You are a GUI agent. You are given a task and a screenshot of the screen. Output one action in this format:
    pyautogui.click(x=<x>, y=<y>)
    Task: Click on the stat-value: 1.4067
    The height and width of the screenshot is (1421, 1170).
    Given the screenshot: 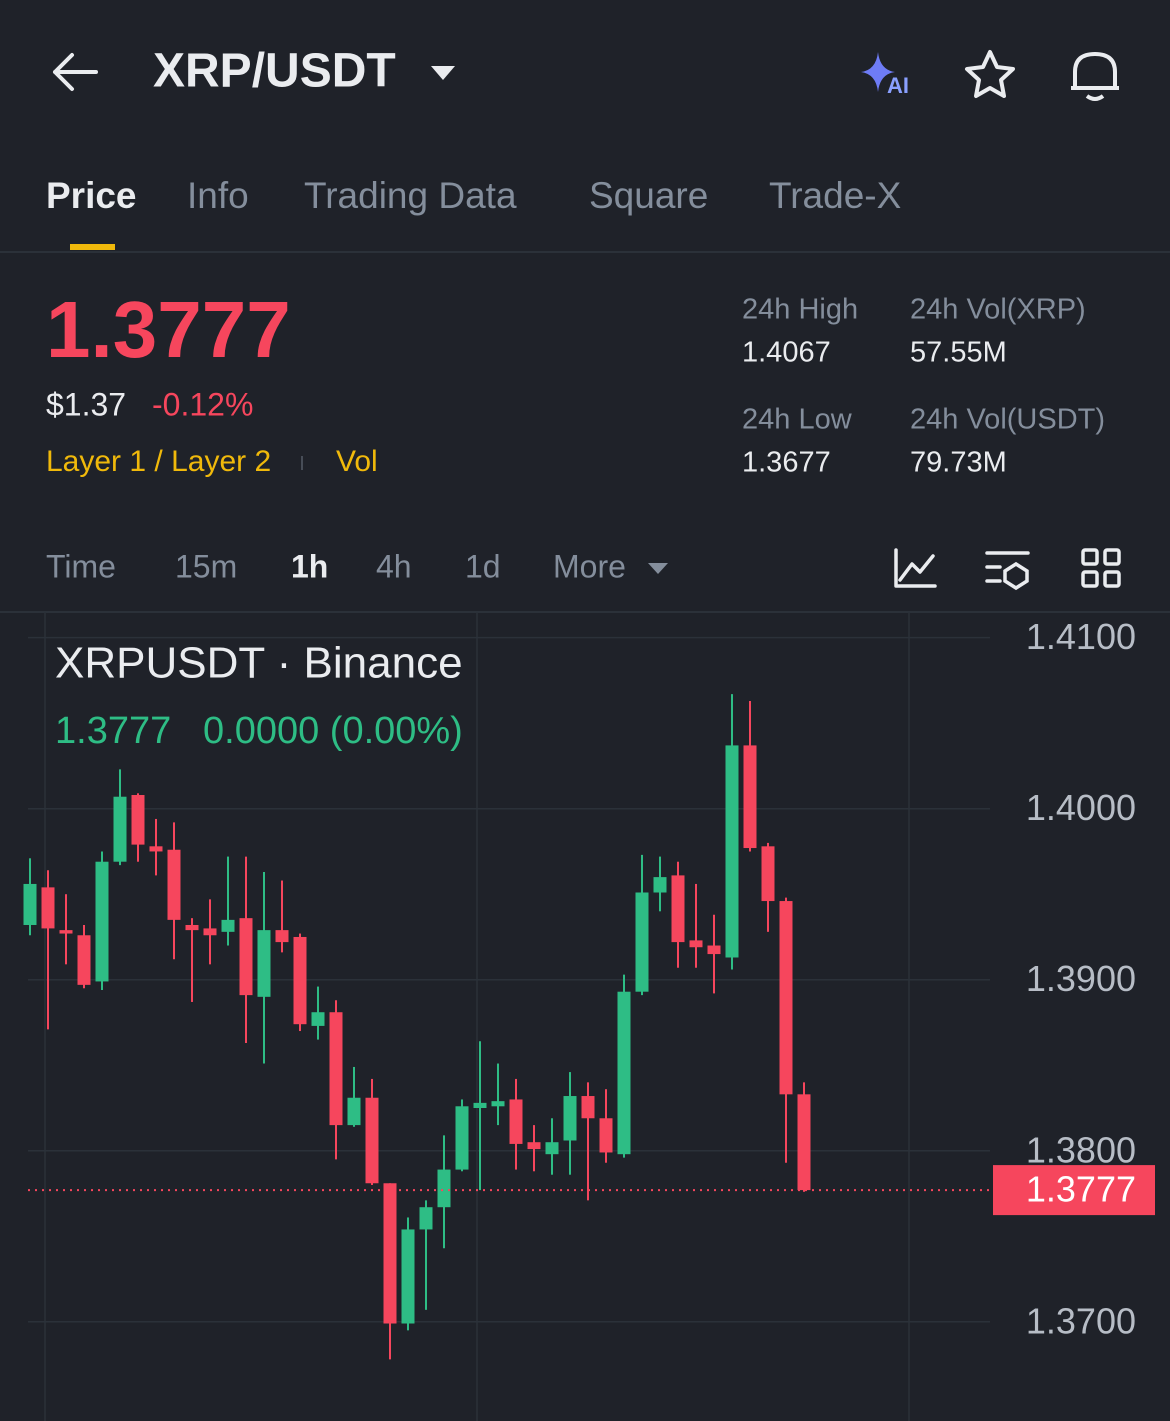 What is the action you would take?
    pyautogui.click(x=786, y=353)
    